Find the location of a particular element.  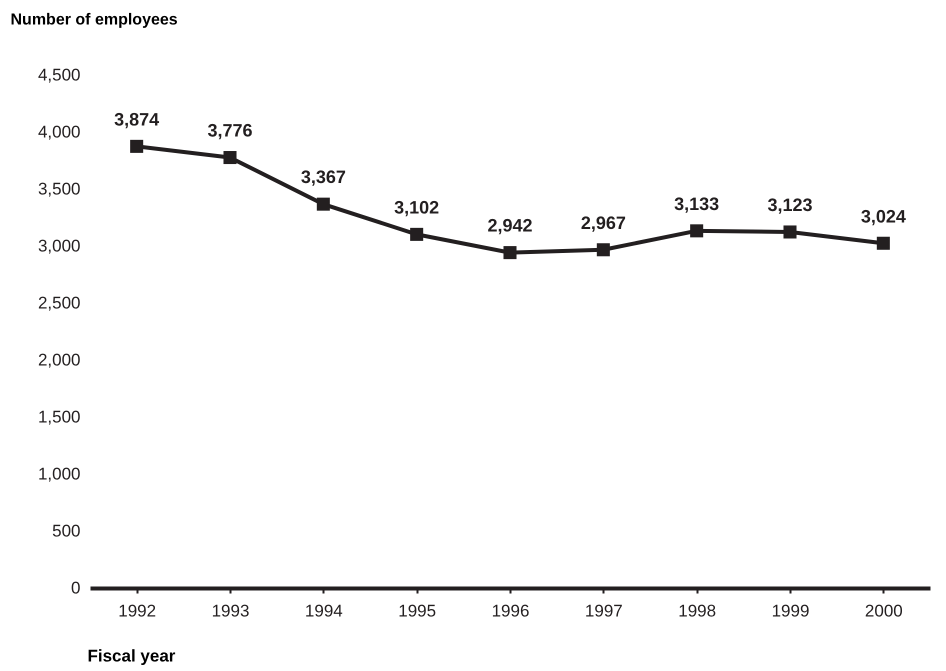

x-tick-label: 1996 is located at coordinates (511, 611).